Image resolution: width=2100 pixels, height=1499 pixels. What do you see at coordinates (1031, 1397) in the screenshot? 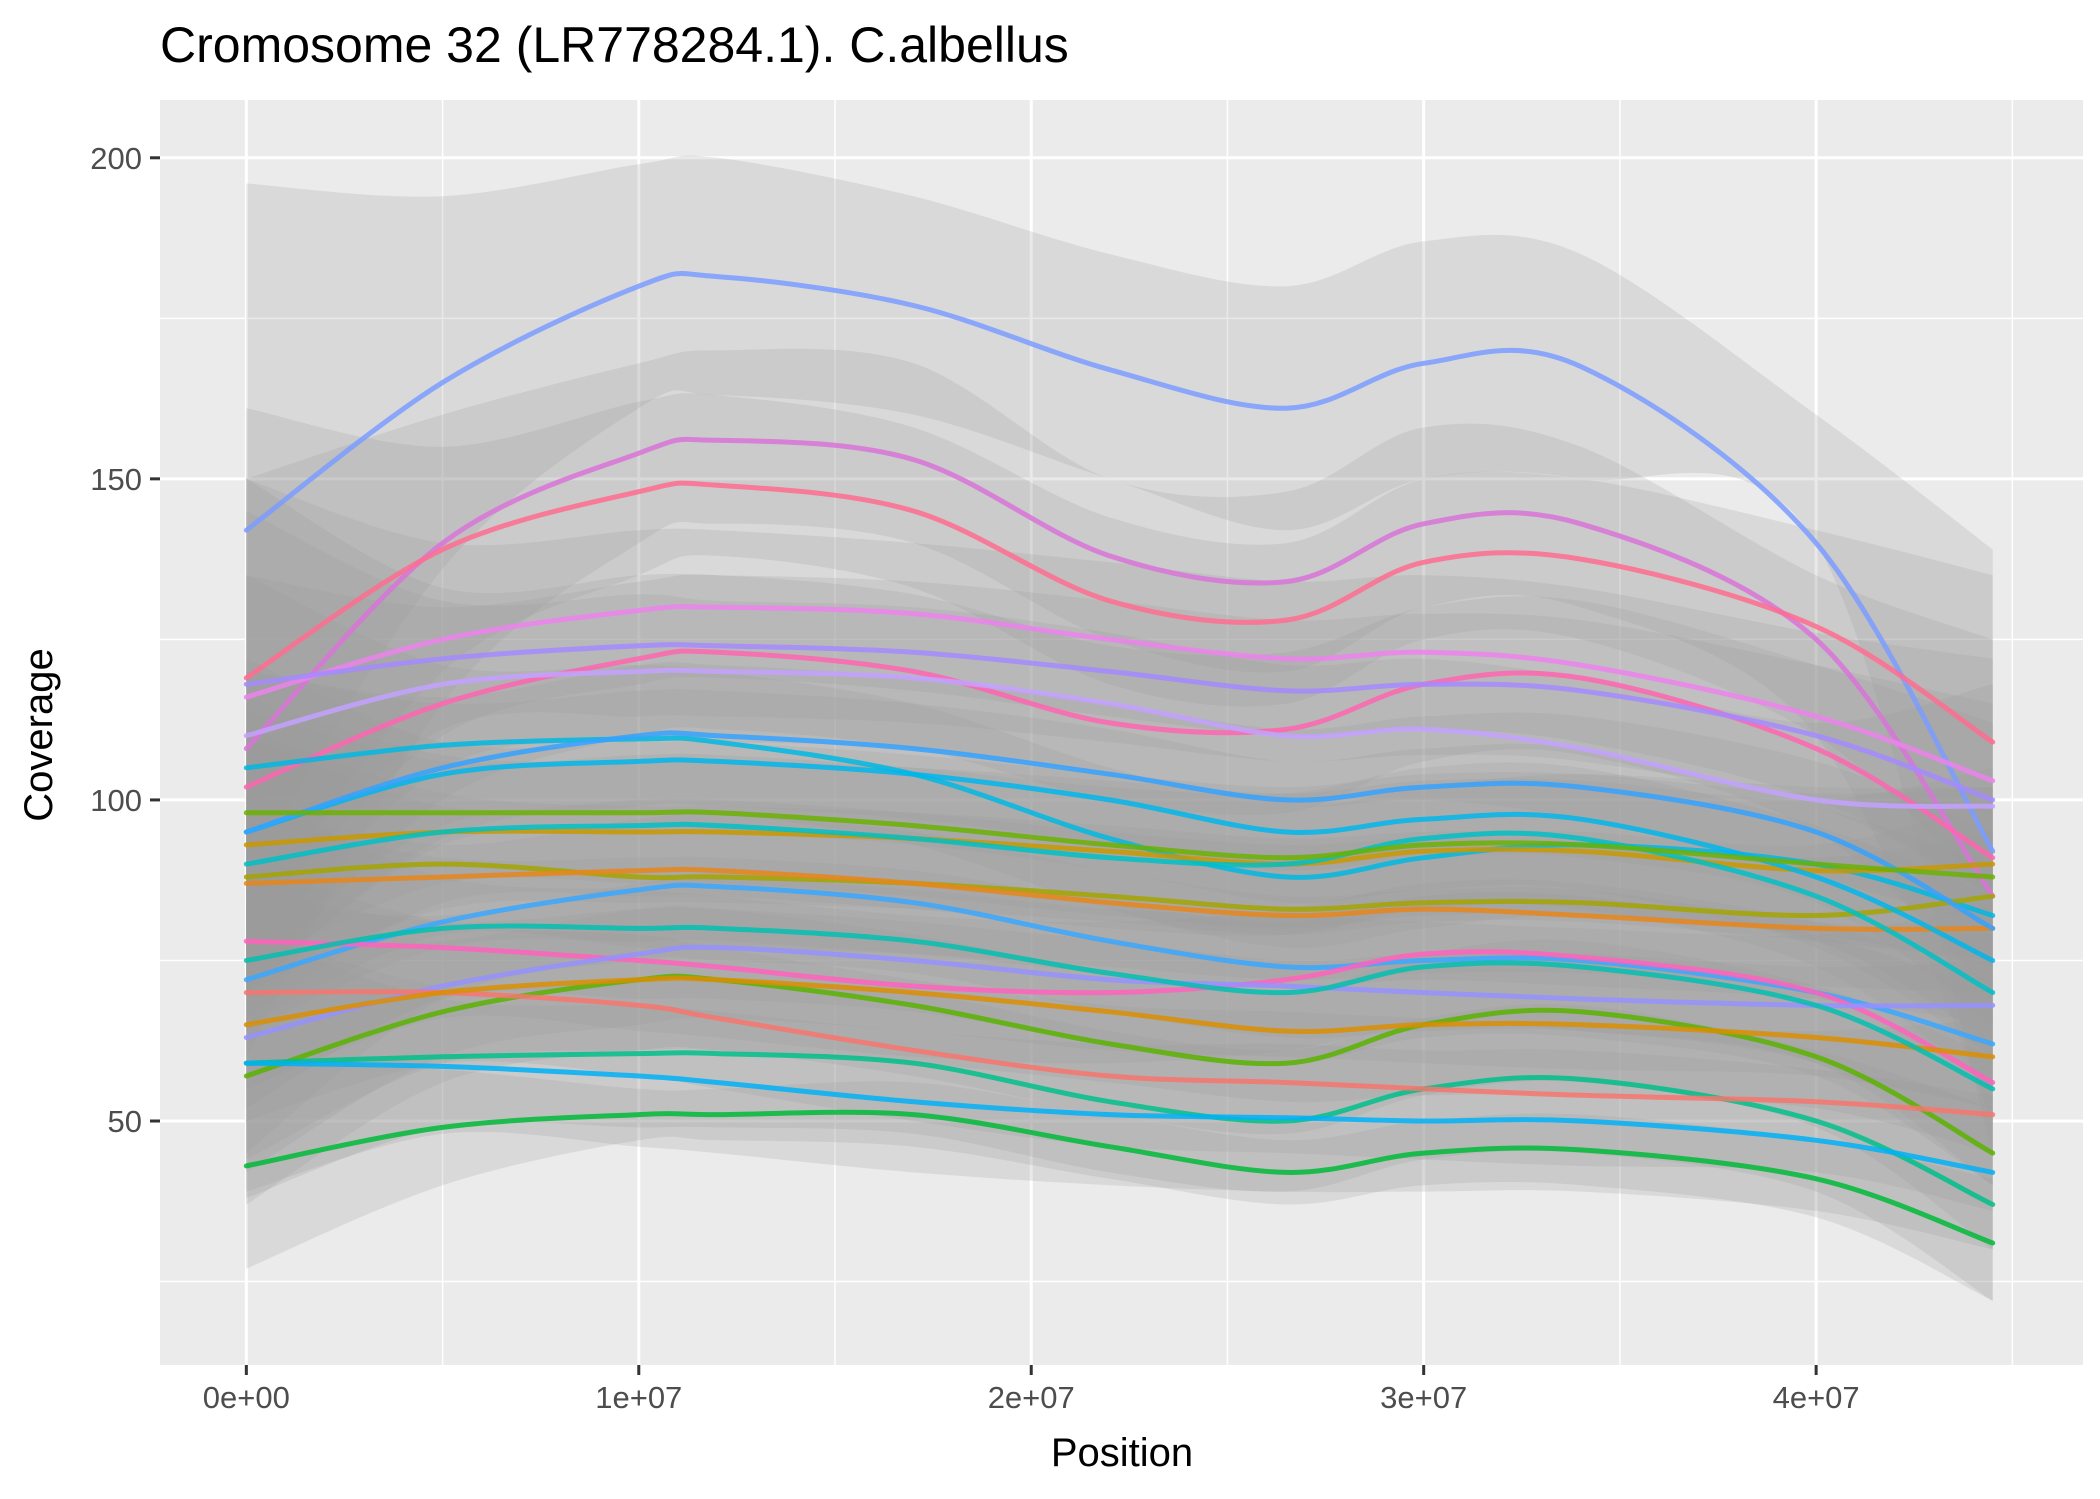
I see `x-tick-label: 2e+07` at bounding box center [1031, 1397].